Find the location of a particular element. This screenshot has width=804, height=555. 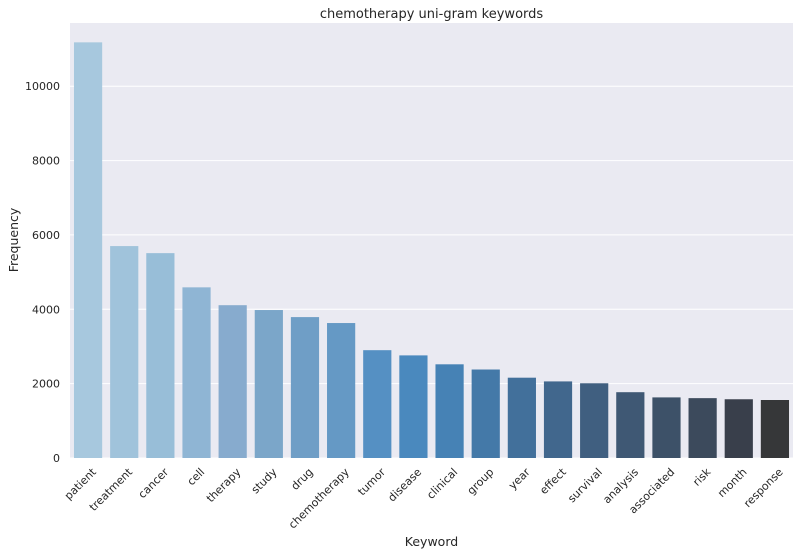

y-tick-label: 6000 is located at coordinates (46, 235).